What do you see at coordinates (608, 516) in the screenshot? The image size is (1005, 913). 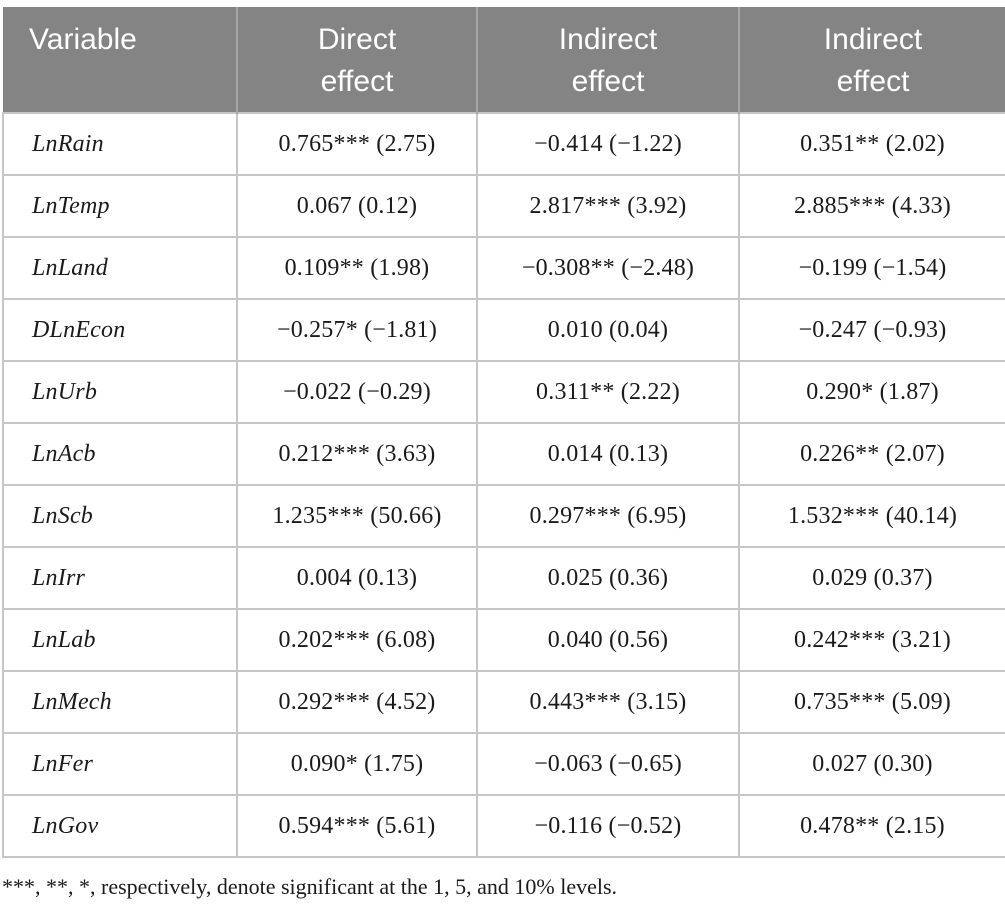 I see `value-cell: 0.297*** (6.95)` at bounding box center [608, 516].